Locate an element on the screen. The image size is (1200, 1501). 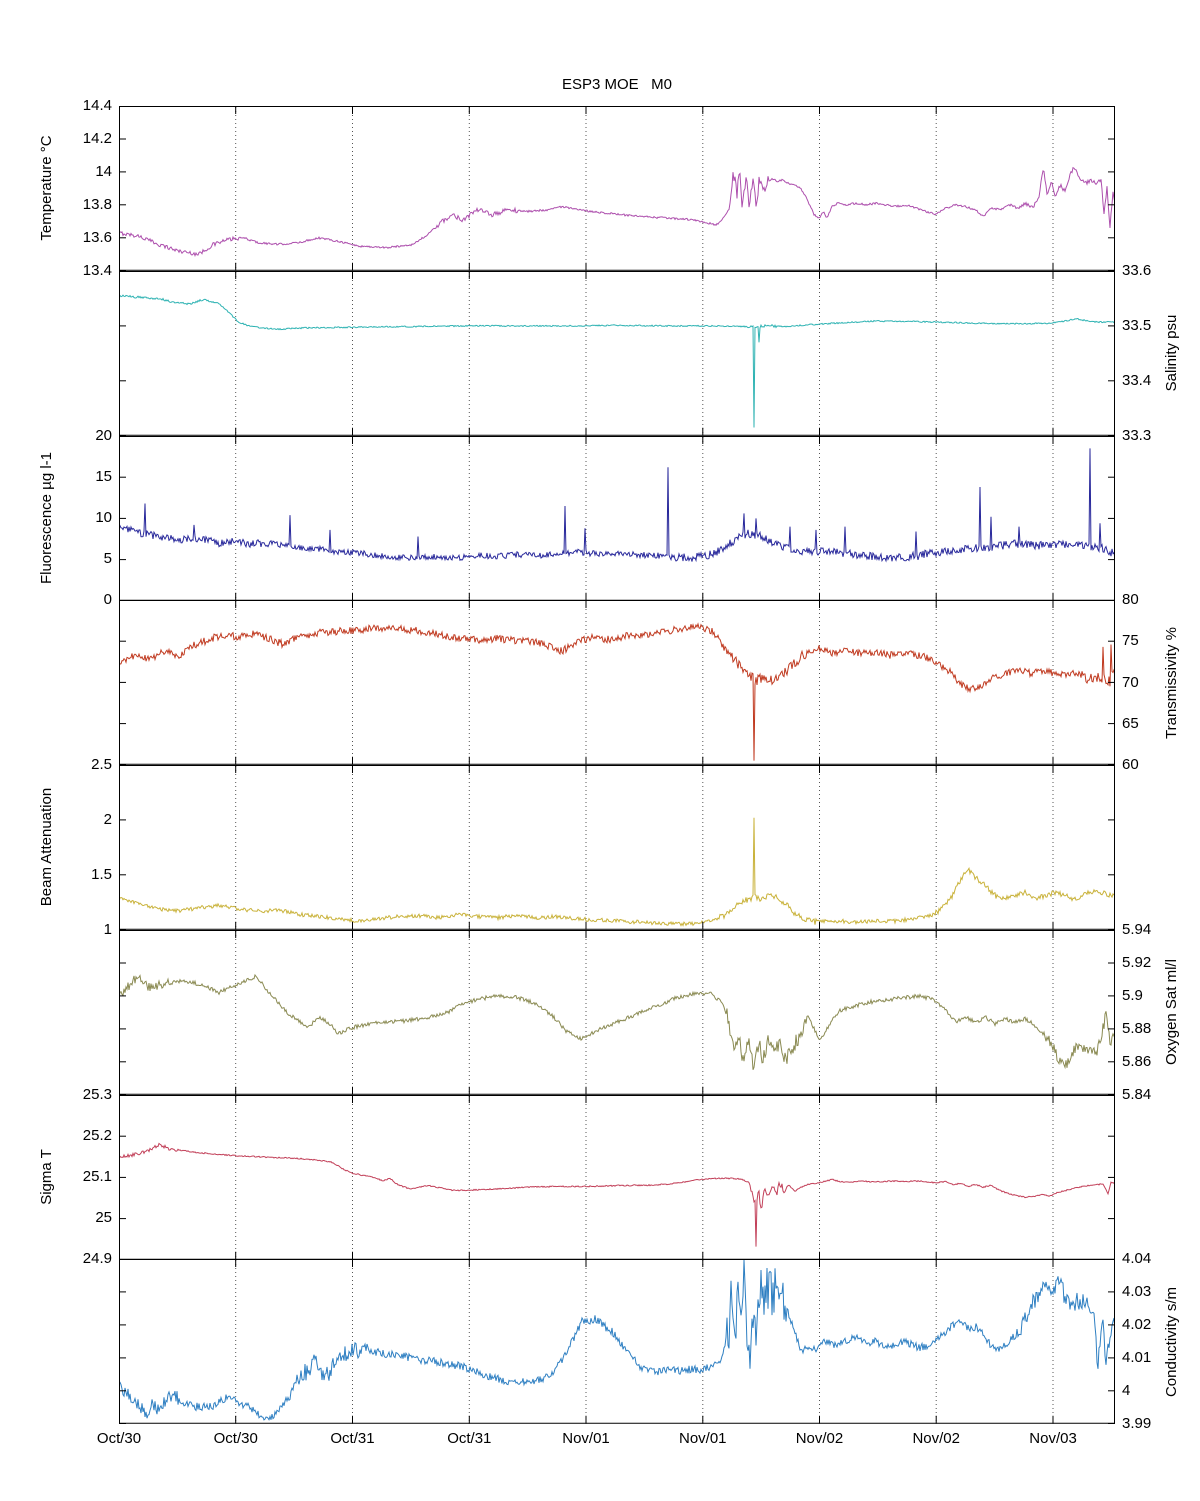
chart-title: ESP3 MOE M0 is located at coordinates (617, 84).